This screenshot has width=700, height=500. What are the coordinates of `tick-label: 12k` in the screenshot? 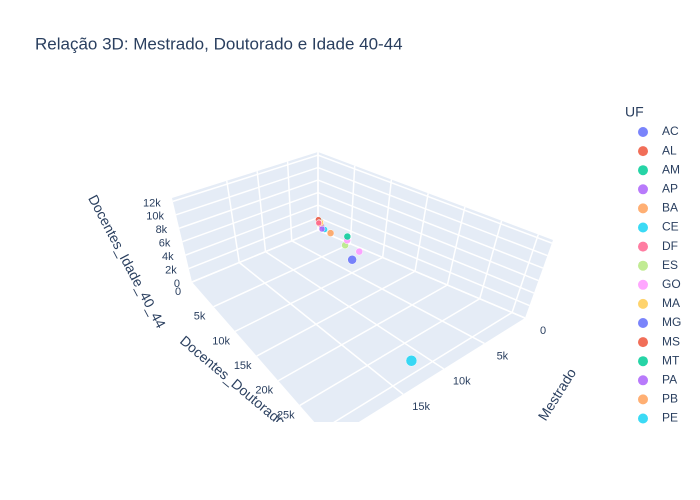 It's located at (152, 203).